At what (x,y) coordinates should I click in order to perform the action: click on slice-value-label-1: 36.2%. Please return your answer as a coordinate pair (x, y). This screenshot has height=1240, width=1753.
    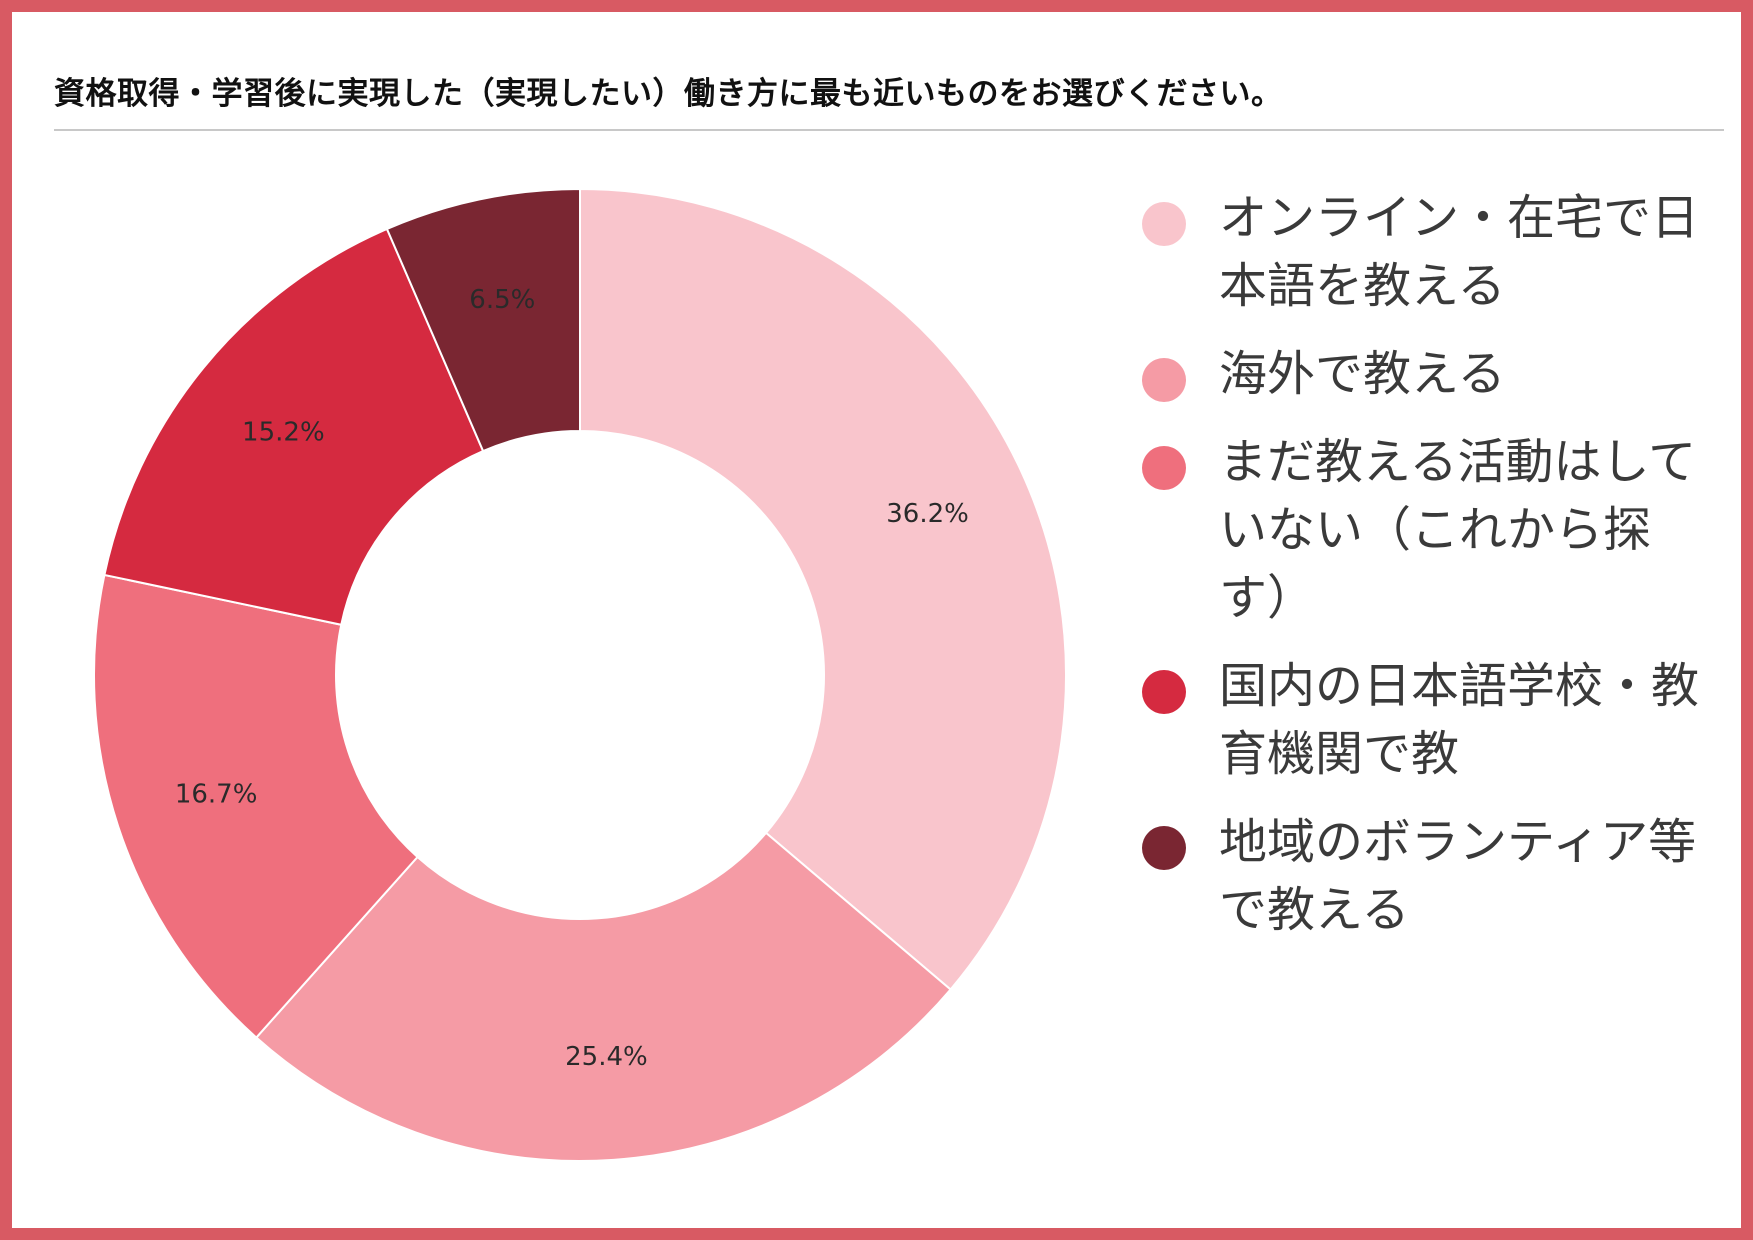
    Looking at the image, I should click on (927, 514).